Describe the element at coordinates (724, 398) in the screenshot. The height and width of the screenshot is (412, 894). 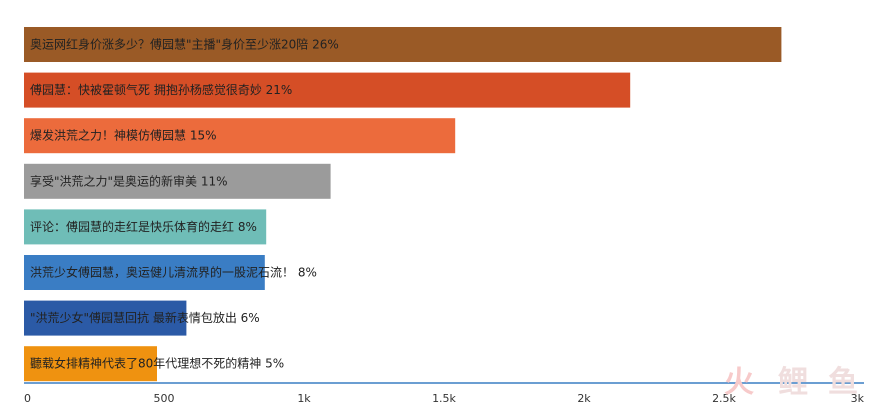
I see `x-tick-label: 2.5k` at that location.